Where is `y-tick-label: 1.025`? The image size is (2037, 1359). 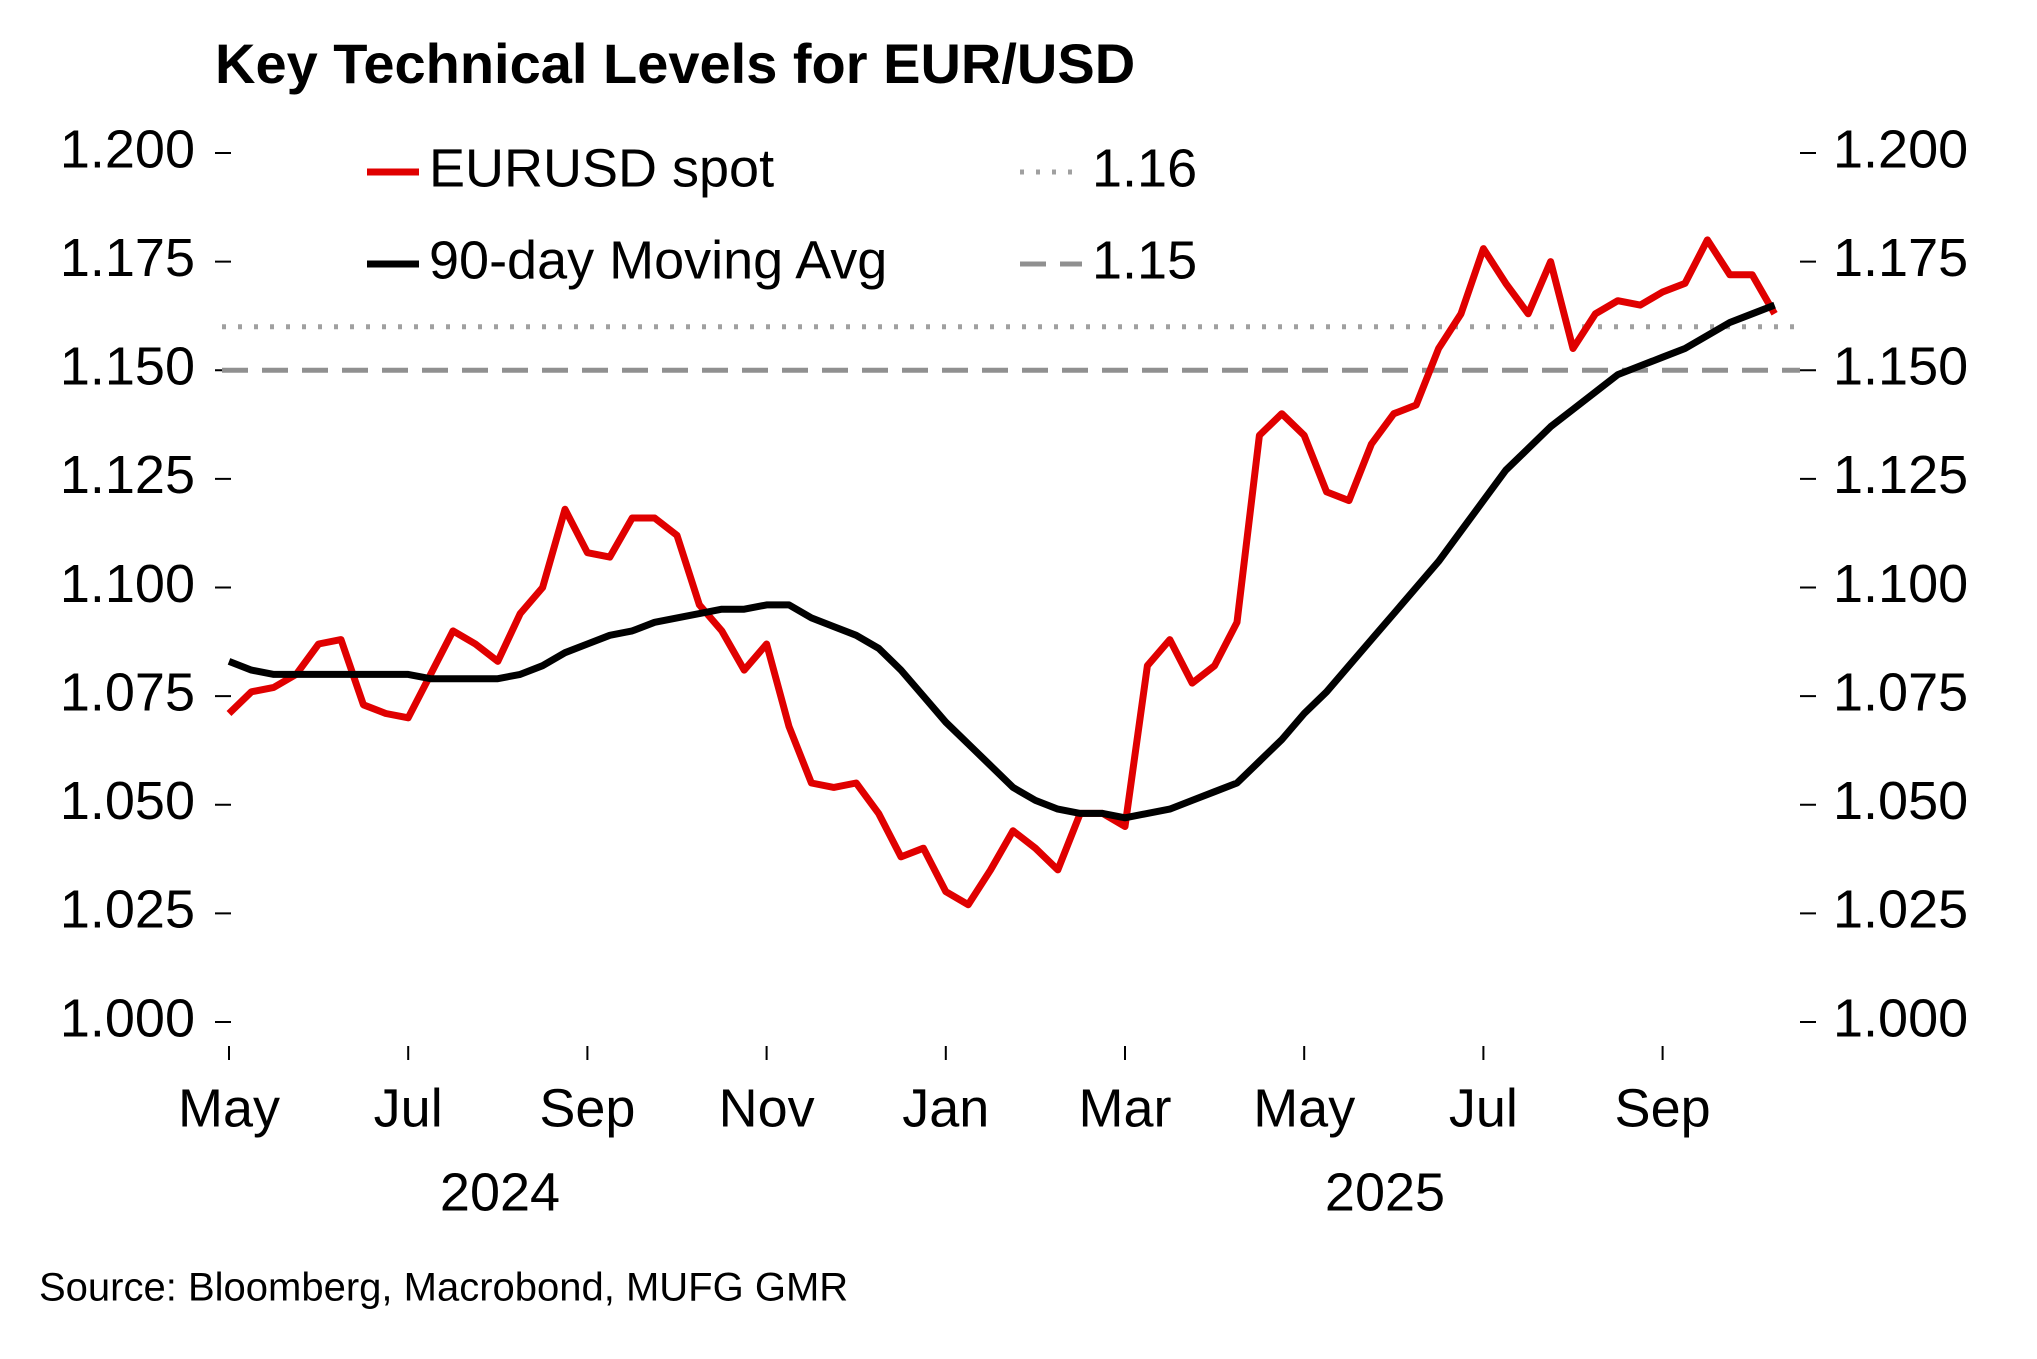 y-tick-label: 1.025 is located at coordinates (127, 910).